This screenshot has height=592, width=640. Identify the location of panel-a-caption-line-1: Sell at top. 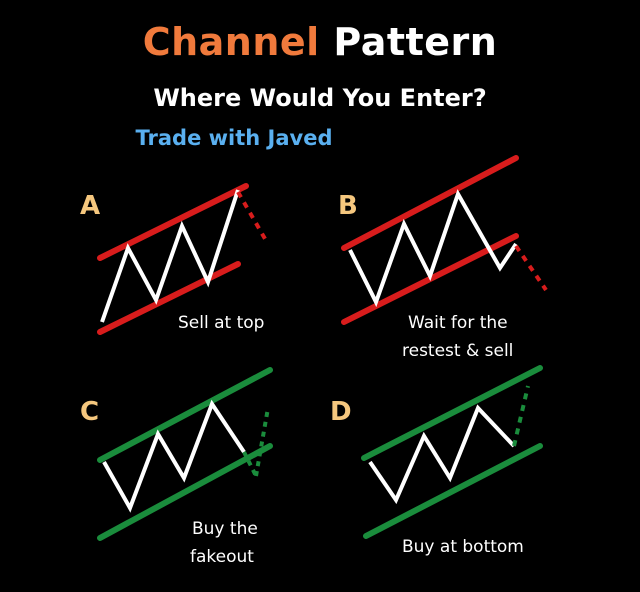
(221, 323).